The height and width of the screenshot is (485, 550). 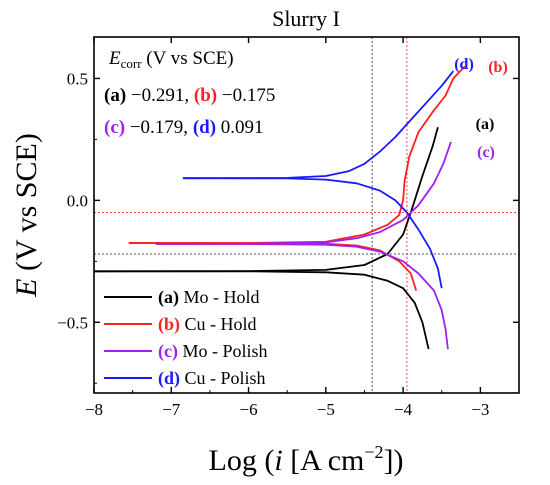 What do you see at coordinates (240, 127) in the screenshot?
I see `annotation-value: 0.091` at bounding box center [240, 127].